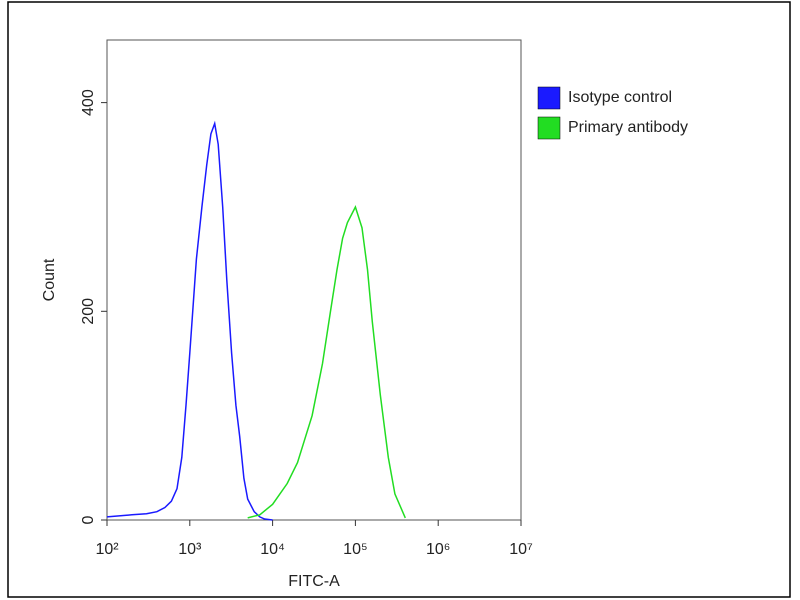 Image resolution: width=800 pixels, height=600 pixels. Describe the element at coordinates (438, 549) in the screenshot. I see `x-tick-label: 10⁶` at that location.